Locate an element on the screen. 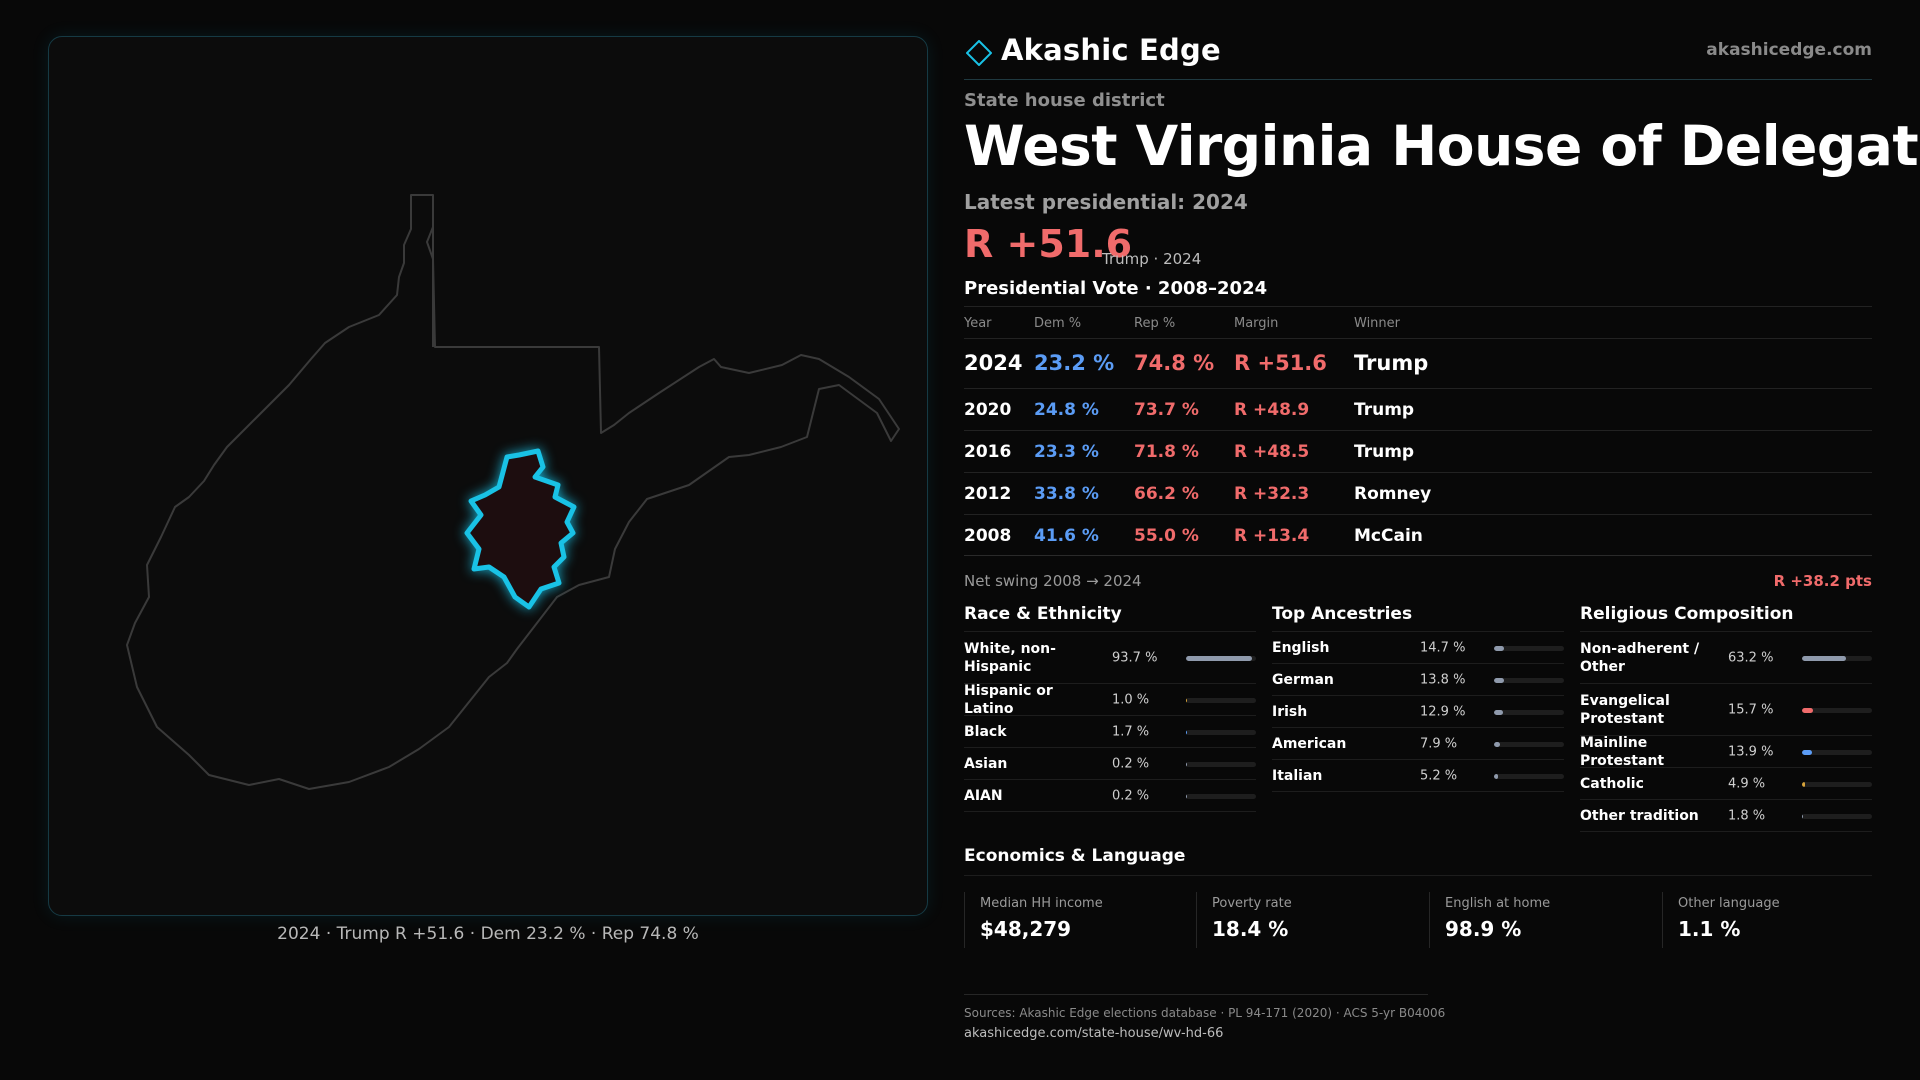  table-row: 2020 24.8 % 73.7 % R +48.9 Trump is located at coordinates (1418, 409).